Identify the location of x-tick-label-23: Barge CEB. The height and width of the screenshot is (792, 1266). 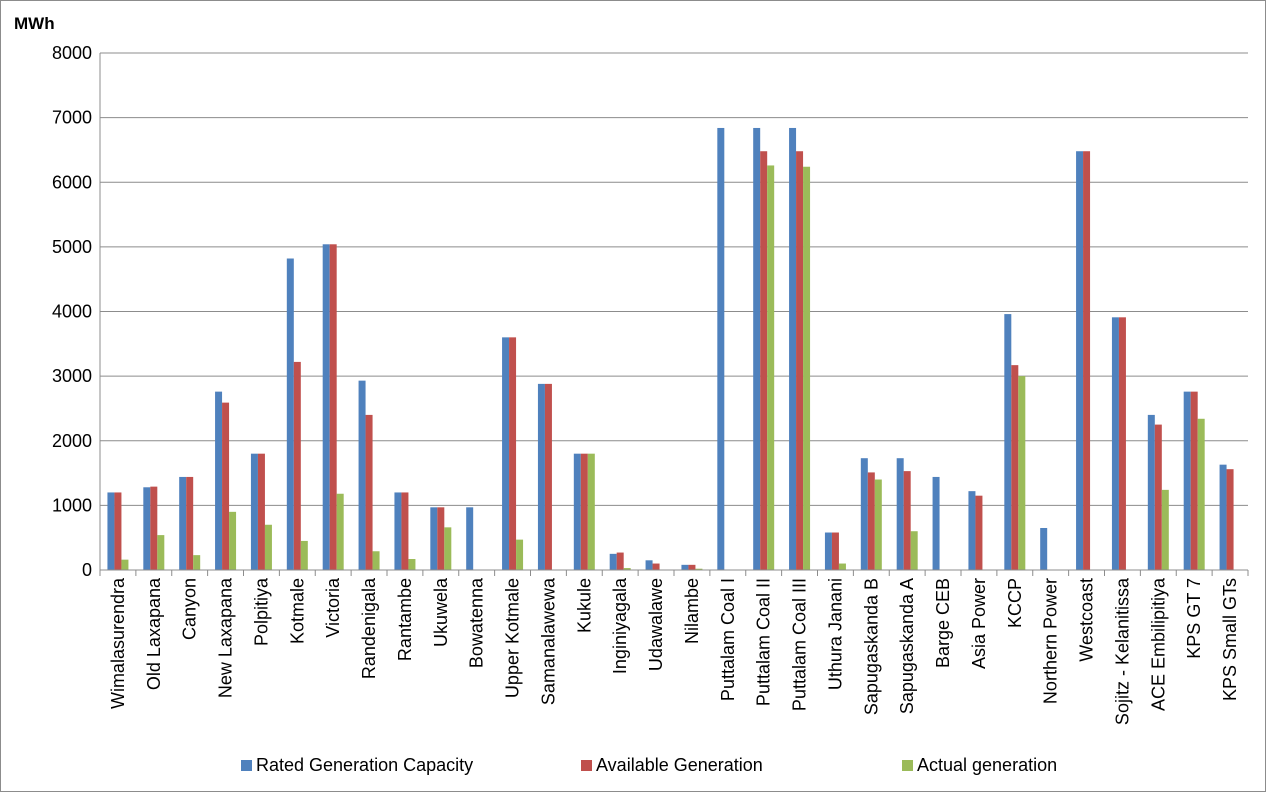
(943, 623).